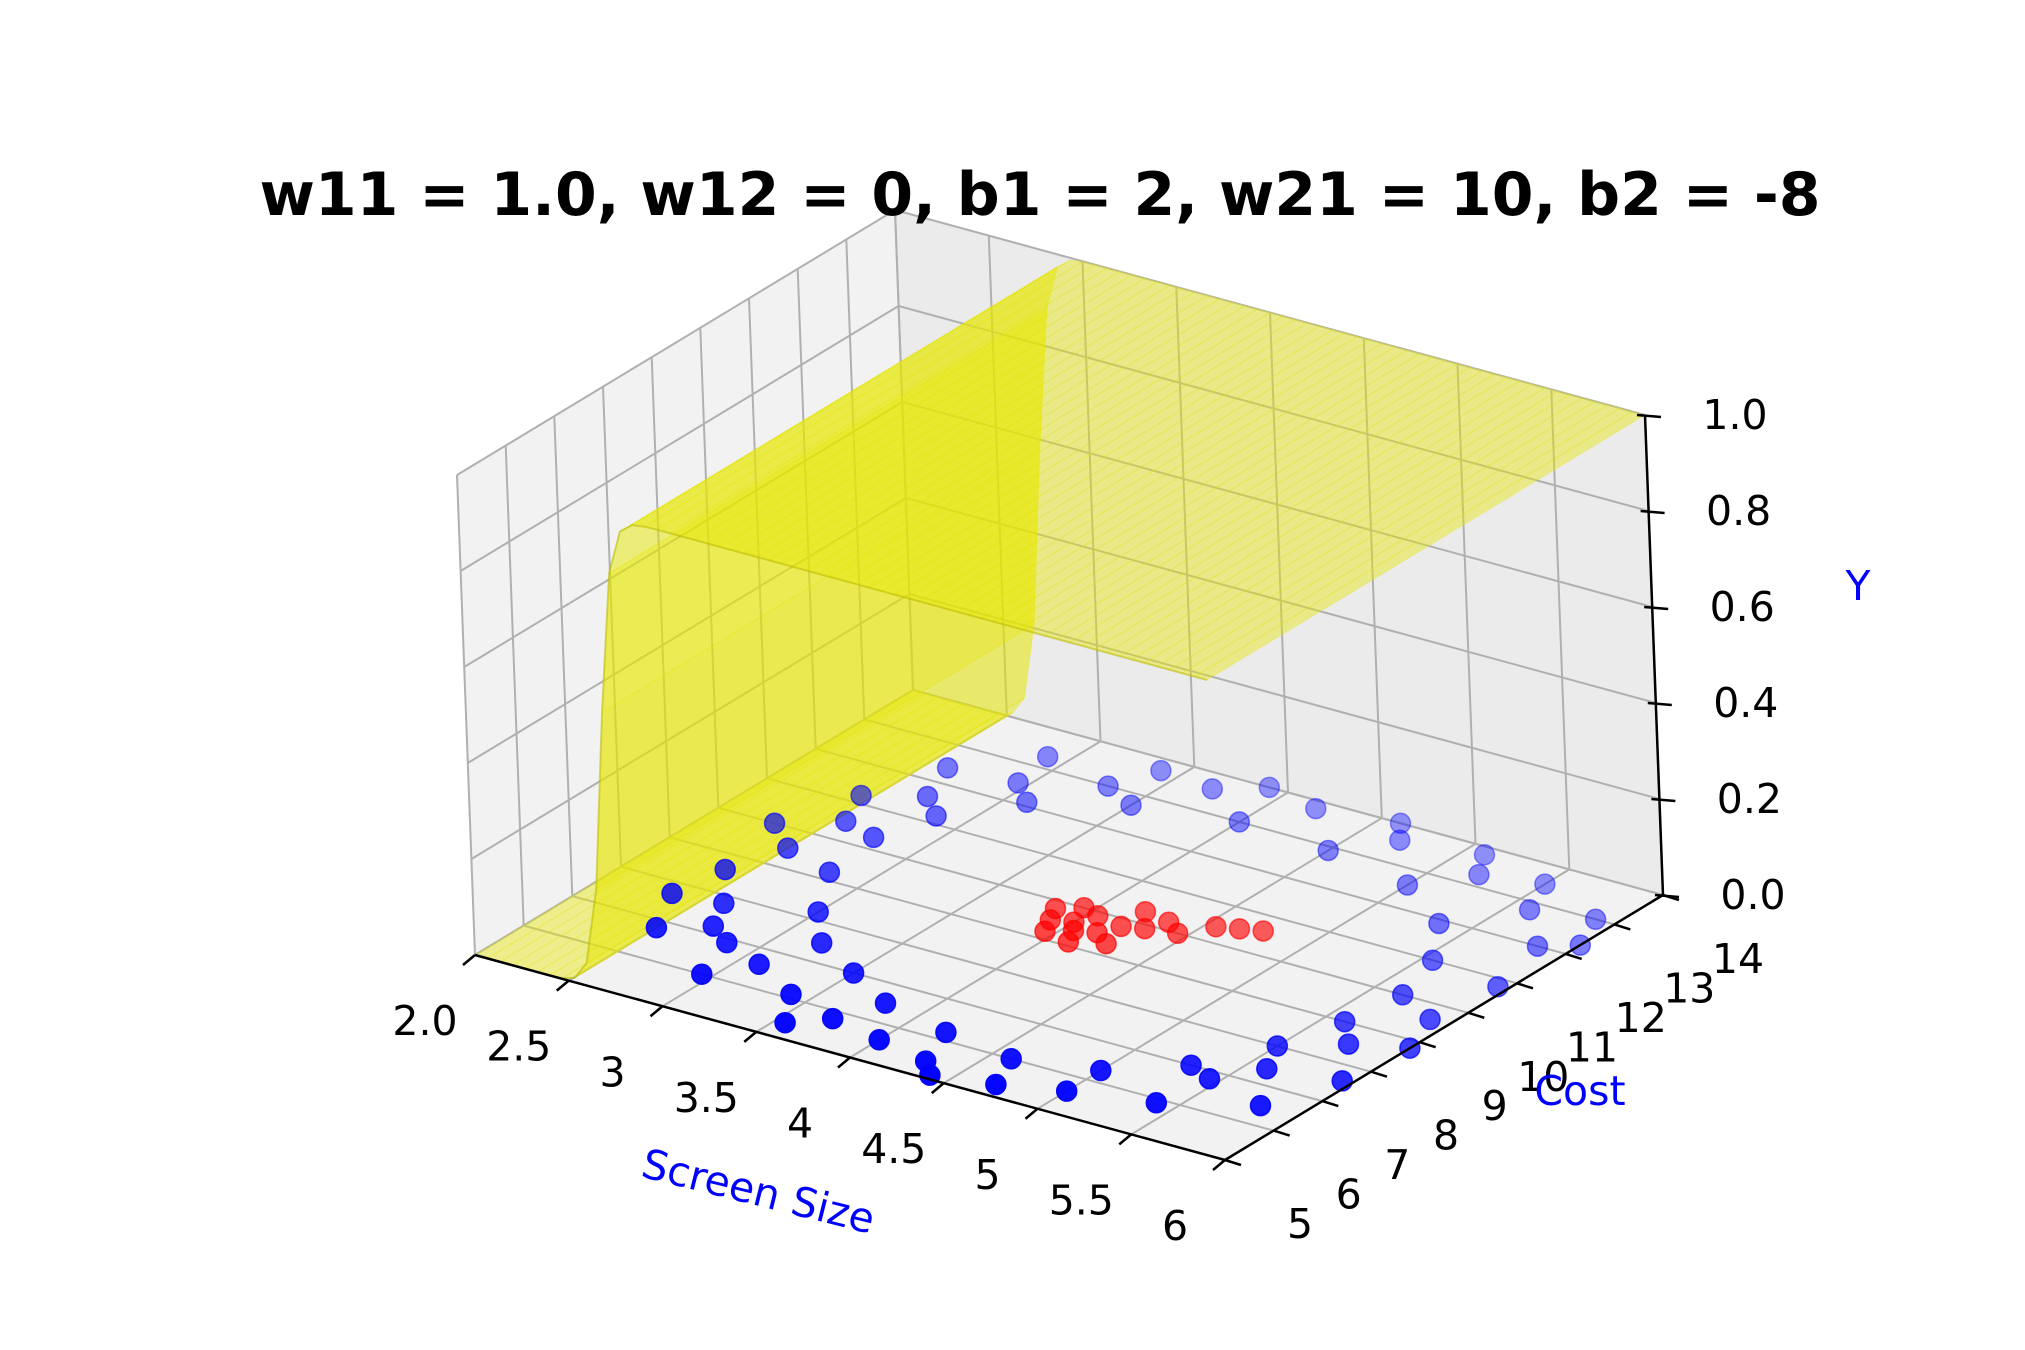  Describe the element at coordinates (1446, 1136) in the screenshot. I see `y-tick-label: 8` at that location.